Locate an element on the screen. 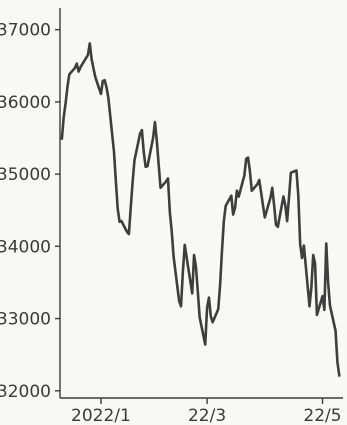 The width and height of the screenshot is (347, 425). x-tick-label: 22/5 is located at coordinates (322, 415).